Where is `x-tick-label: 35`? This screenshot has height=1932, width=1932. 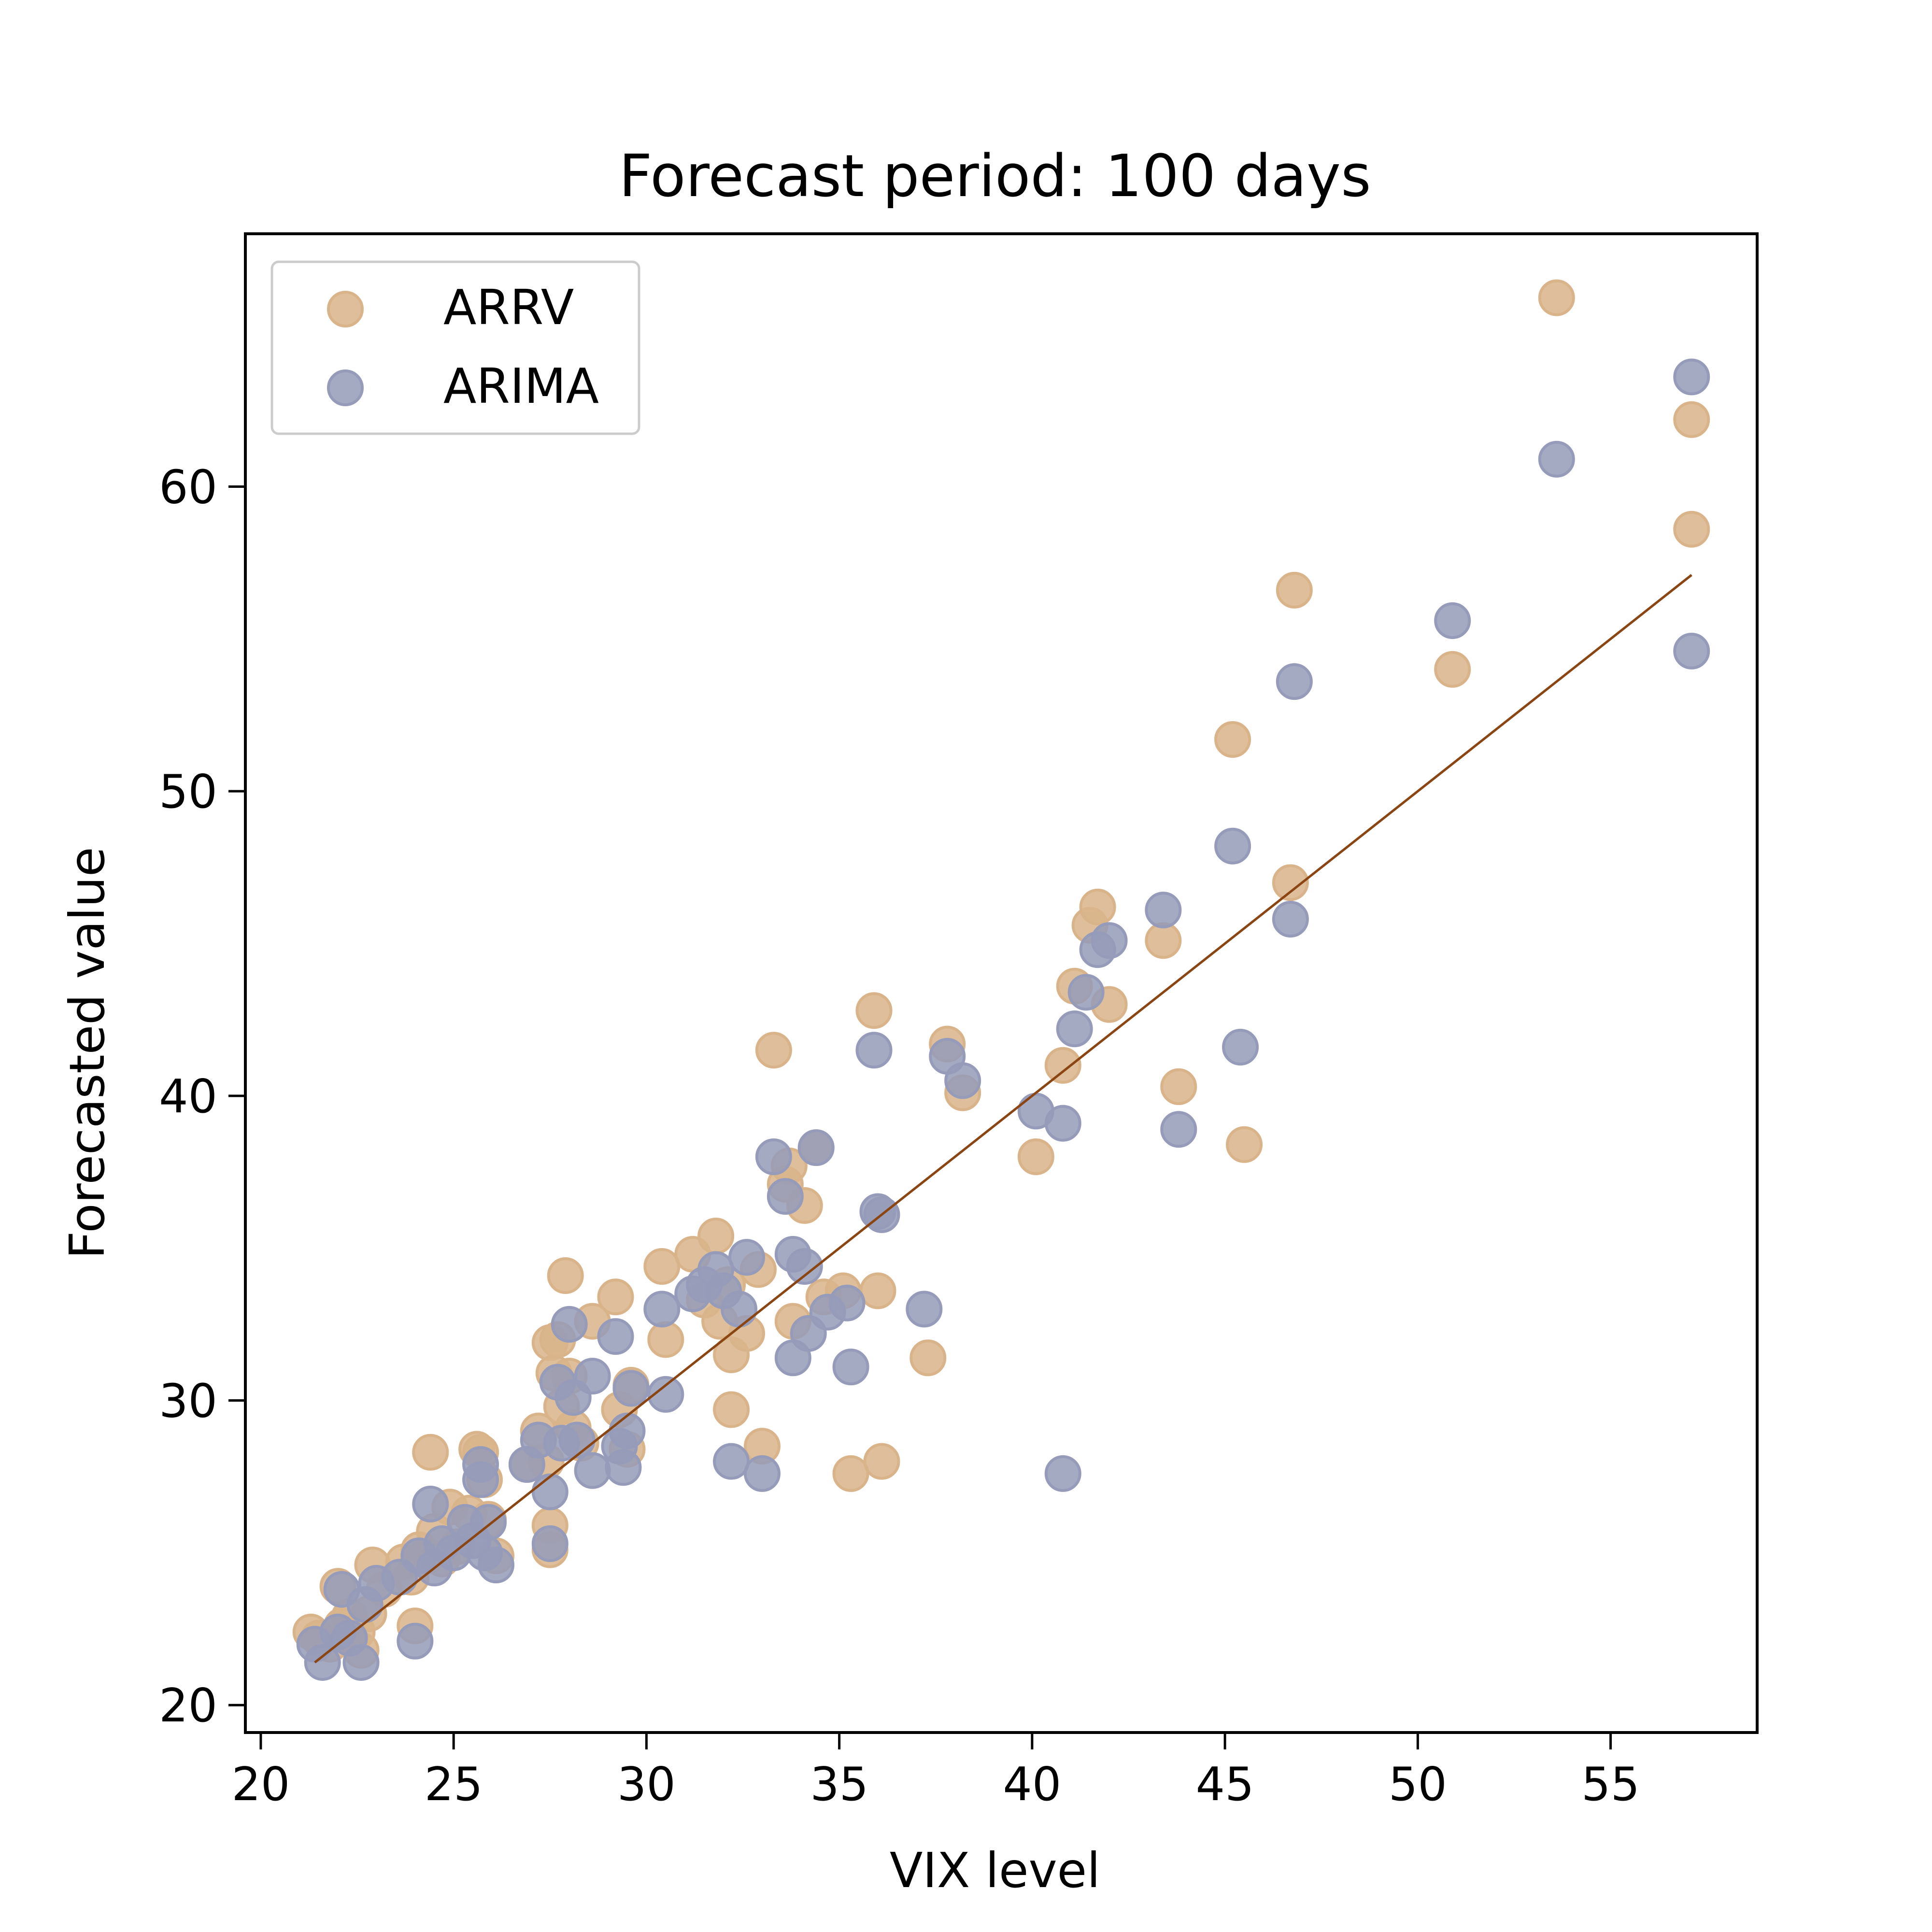 x-tick-label: 35 is located at coordinates (839, 1784).